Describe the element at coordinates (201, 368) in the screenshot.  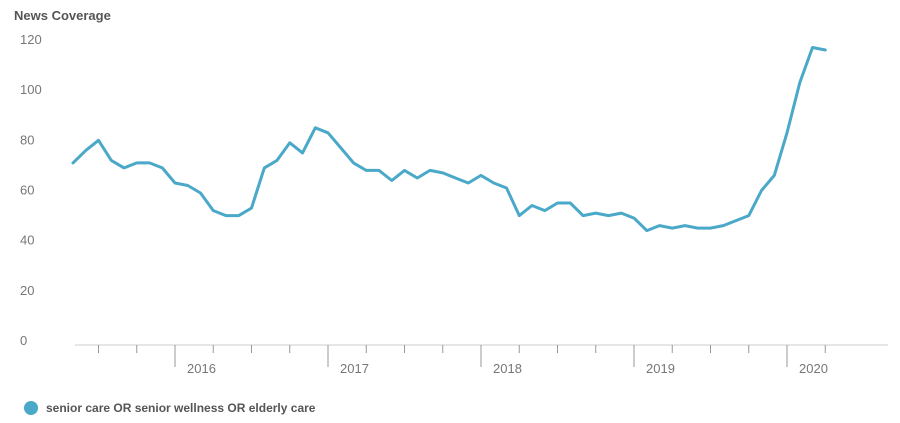
I see `x-year-label: 2016` at that location.